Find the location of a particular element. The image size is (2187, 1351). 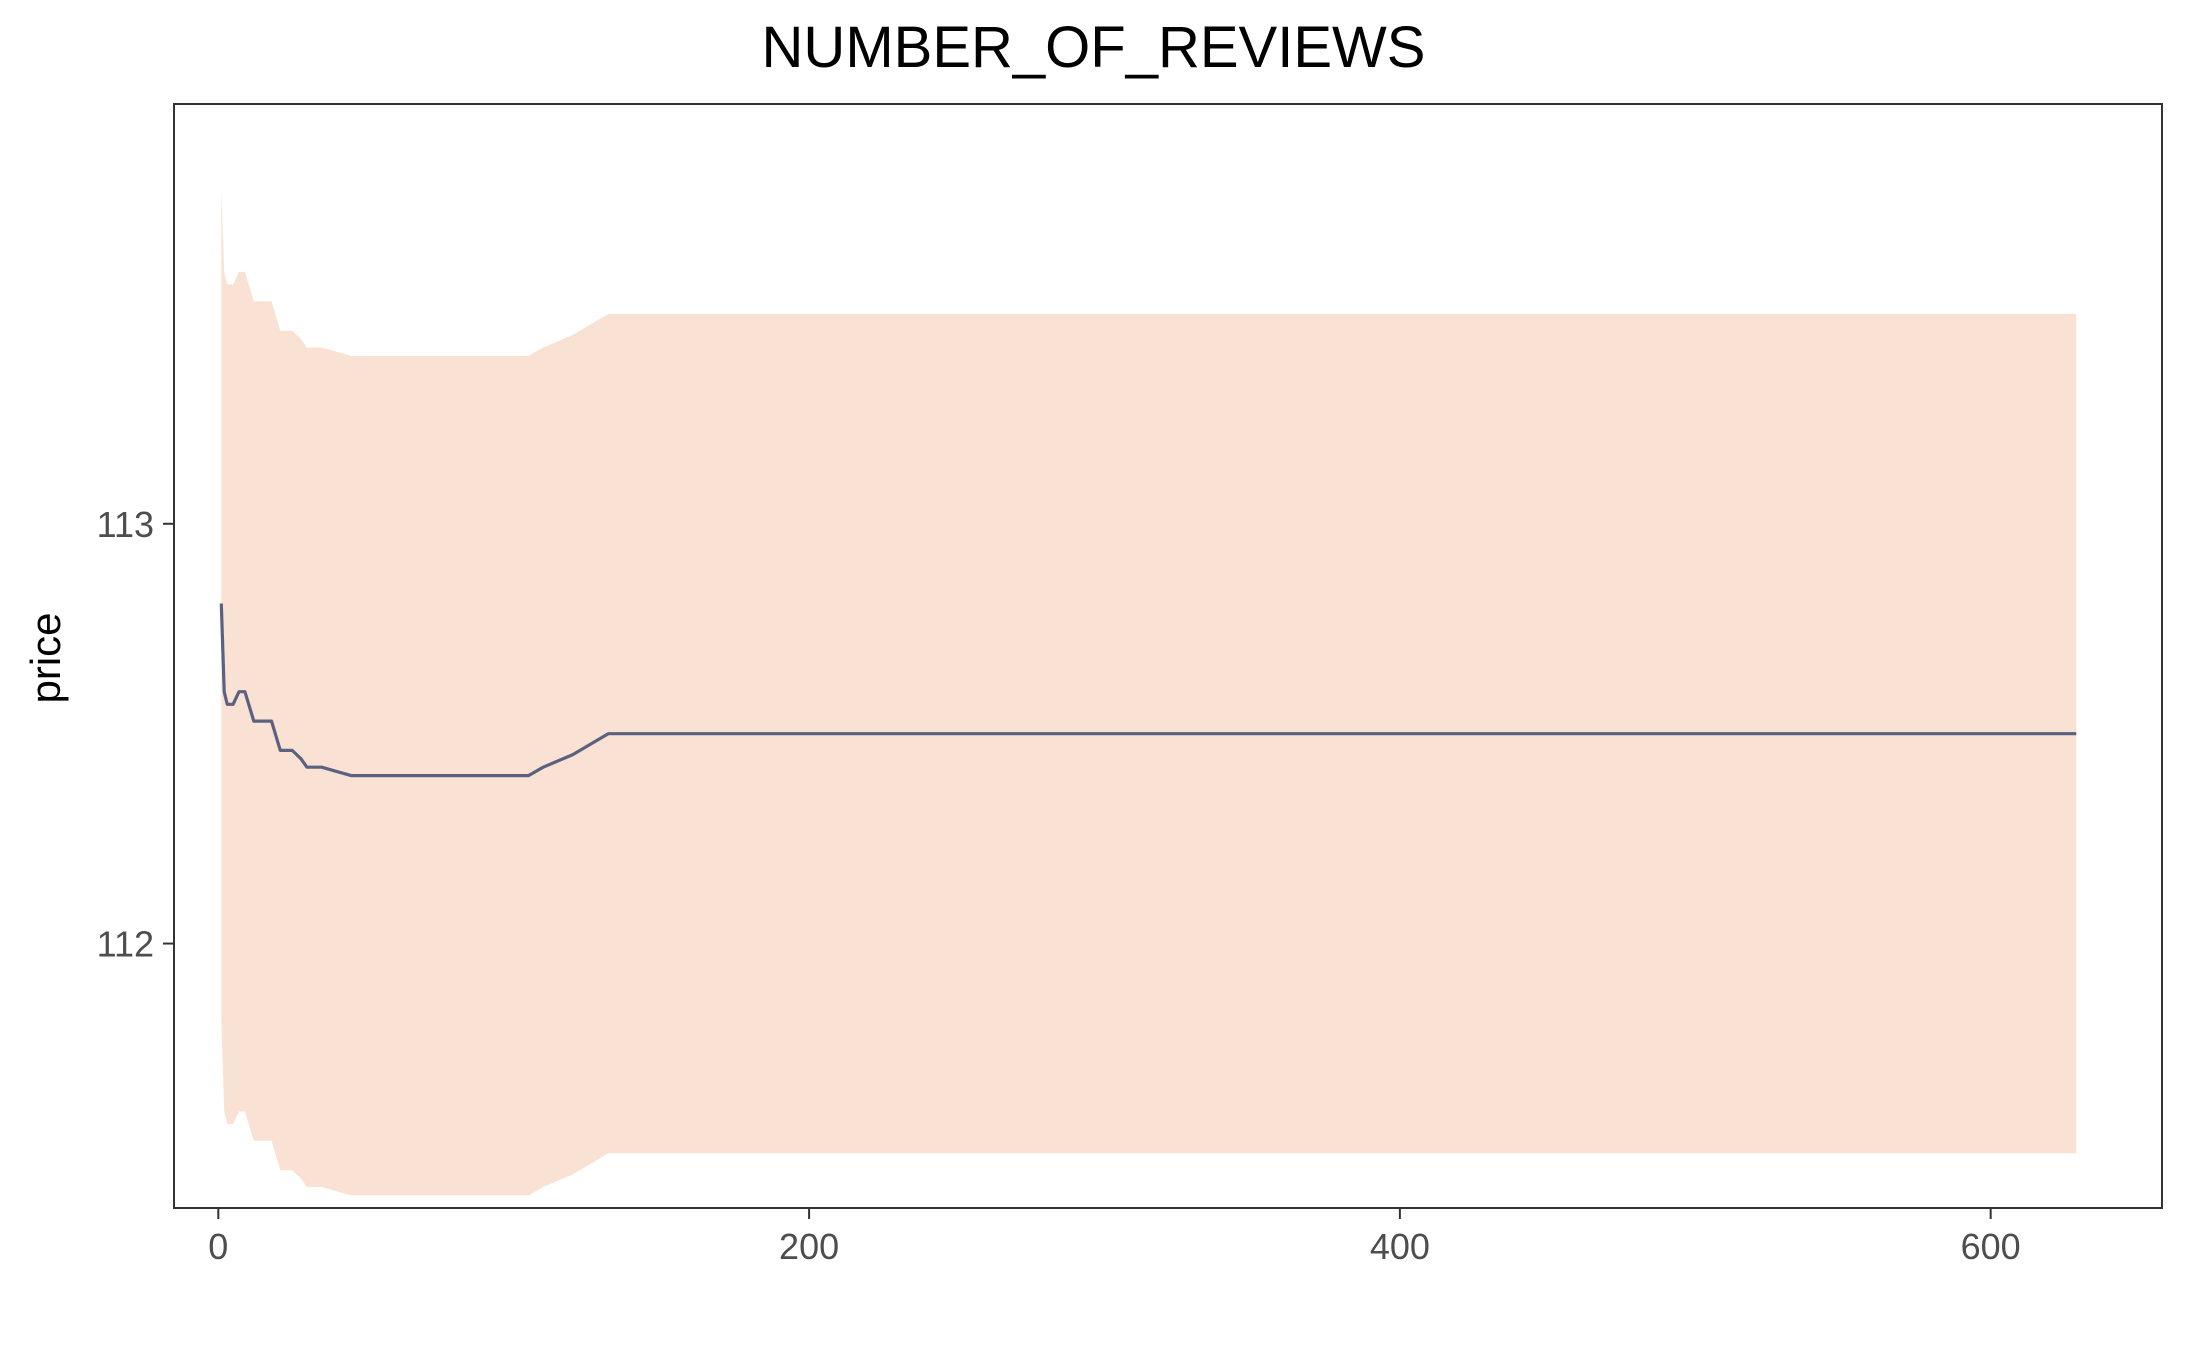

chart-title: NUMBER_OF_REVIEWS is located at coordinates (1093, 47).